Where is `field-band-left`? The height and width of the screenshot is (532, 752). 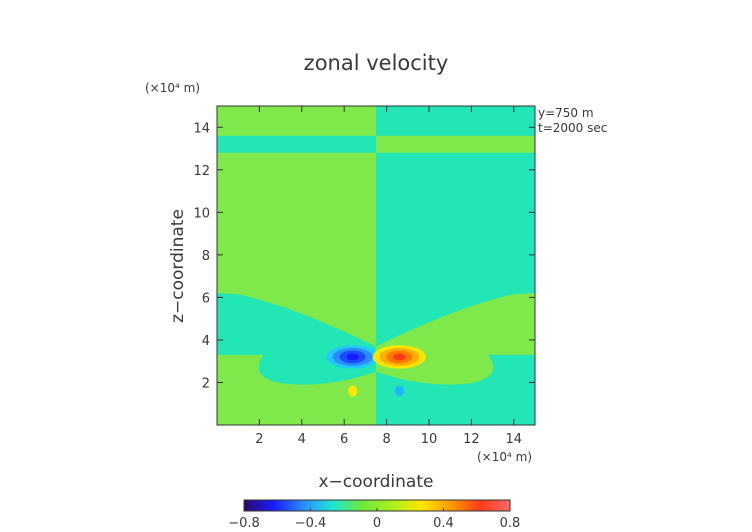 field-band-left is located at coordinates (296, 144).